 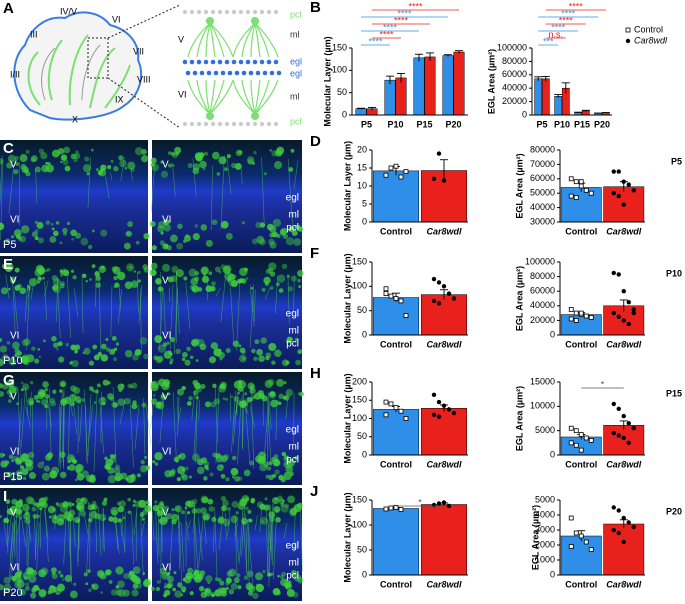 I want to click on y-tick-label: 15, so click(x=362, y=167).